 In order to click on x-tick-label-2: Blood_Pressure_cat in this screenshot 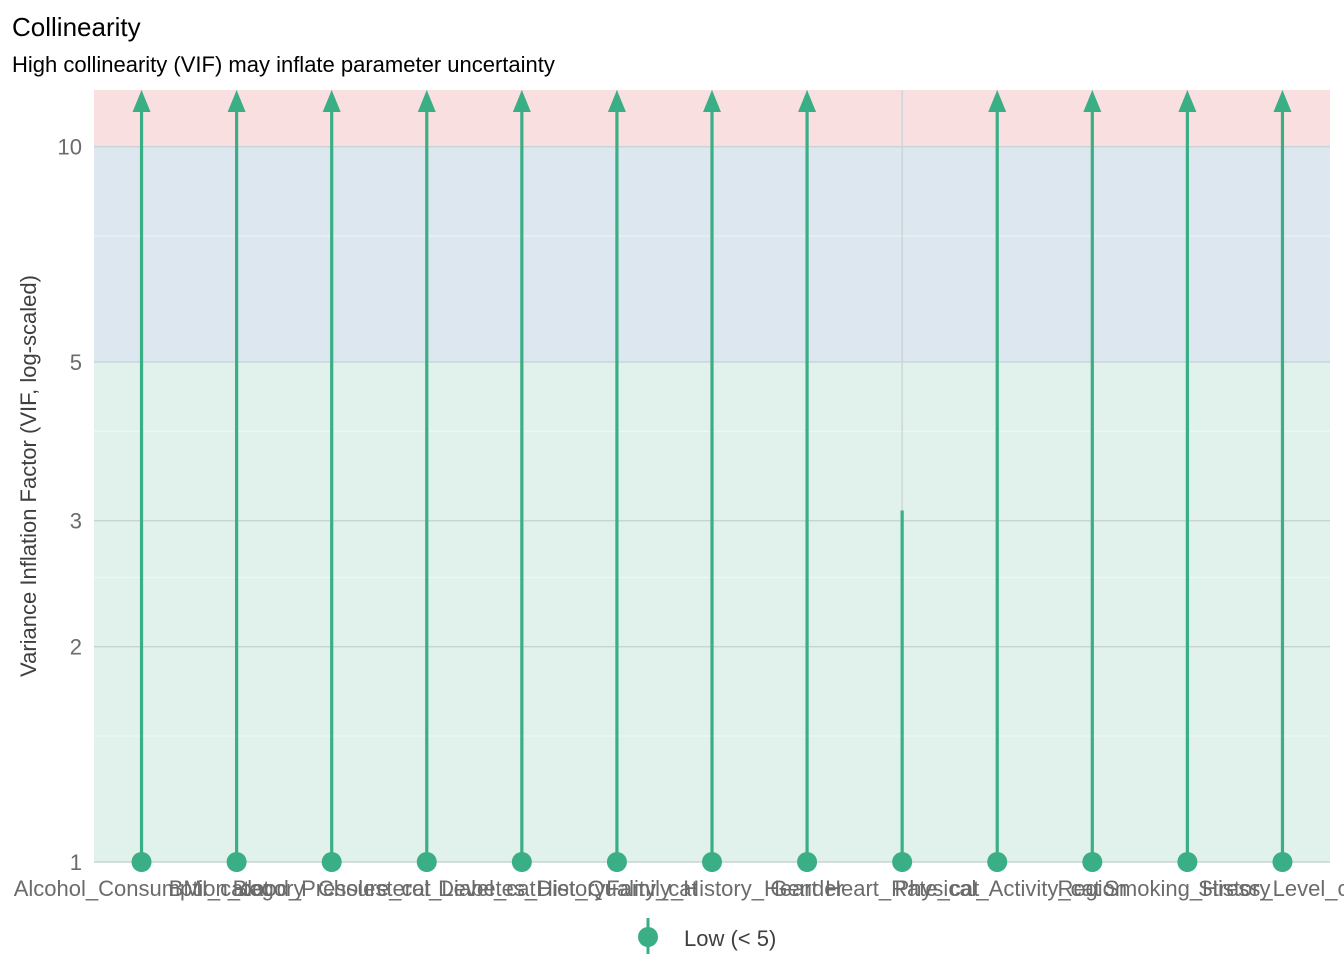, I will do `click(332, 888)`.